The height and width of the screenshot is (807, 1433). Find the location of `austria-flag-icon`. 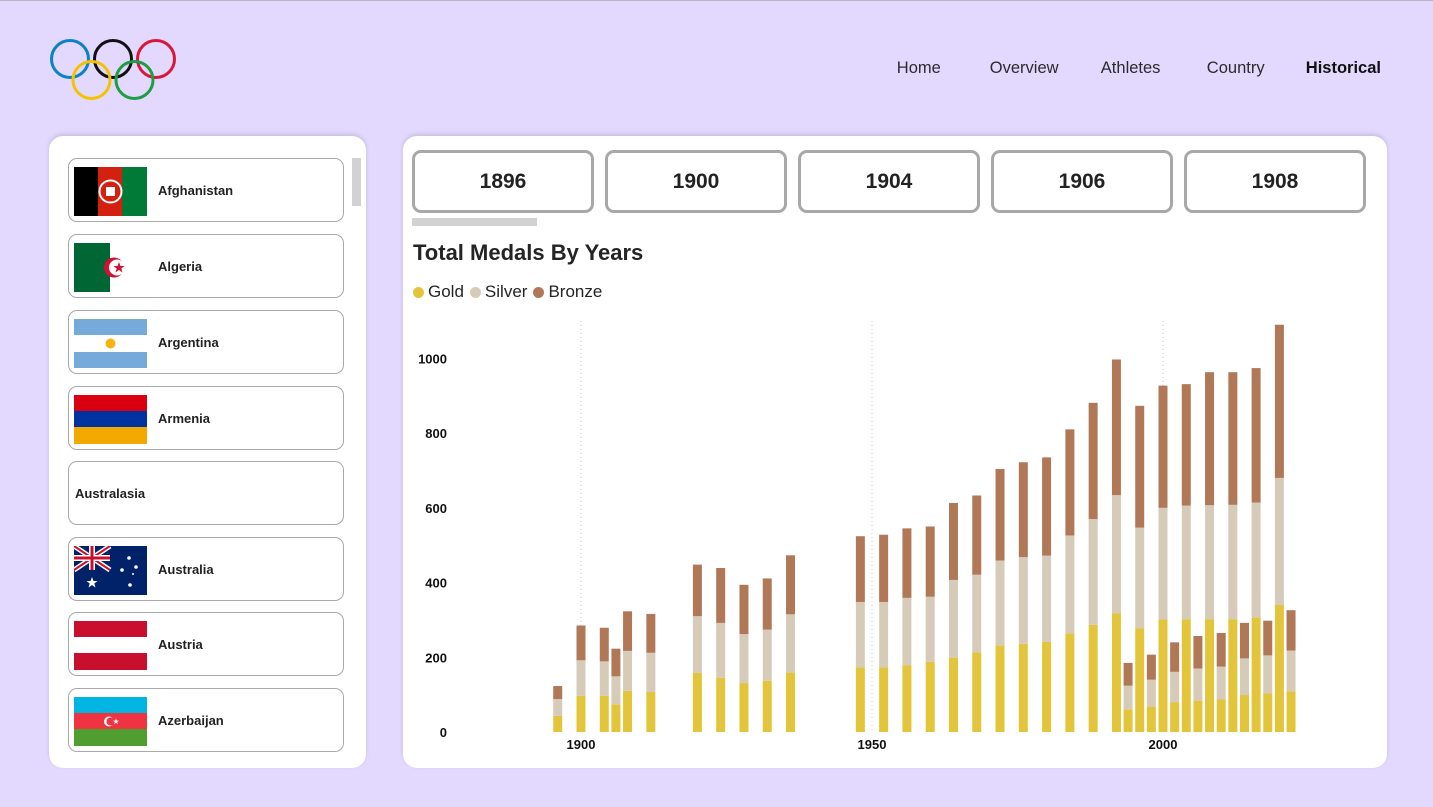

austria-flag-icon is located at coordinates (110, 645).